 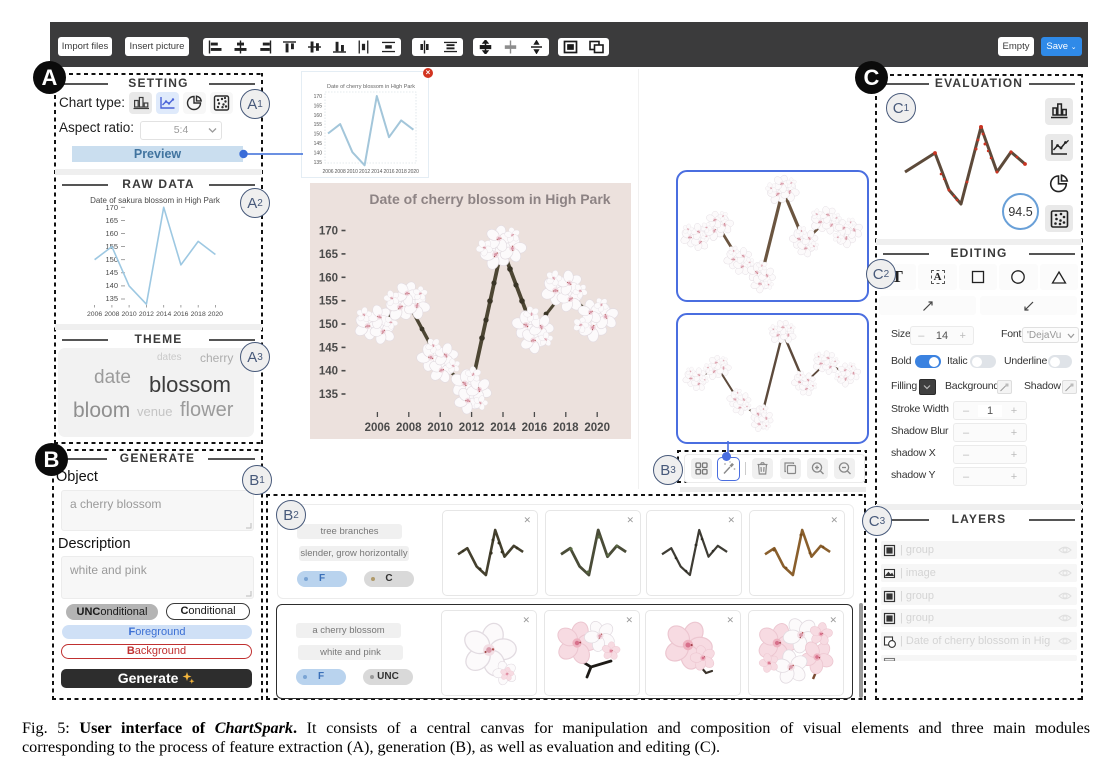 I want to click on svg-text:Date of cherry blossom in High: Date of cherry blossom in High Park, so click(x=371, y=87).